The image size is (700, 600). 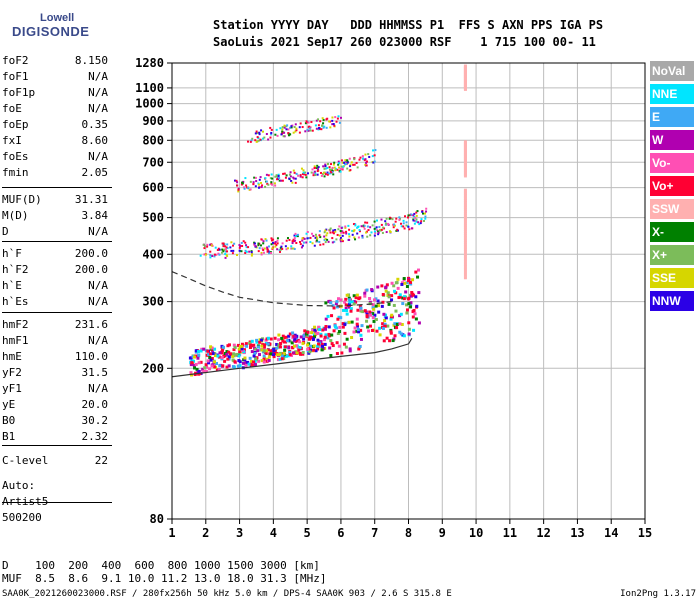 What do you see at coordinates (15, 301) in the screenshot?
I see `param-label: h`Es` at bounding box center [15, 301].